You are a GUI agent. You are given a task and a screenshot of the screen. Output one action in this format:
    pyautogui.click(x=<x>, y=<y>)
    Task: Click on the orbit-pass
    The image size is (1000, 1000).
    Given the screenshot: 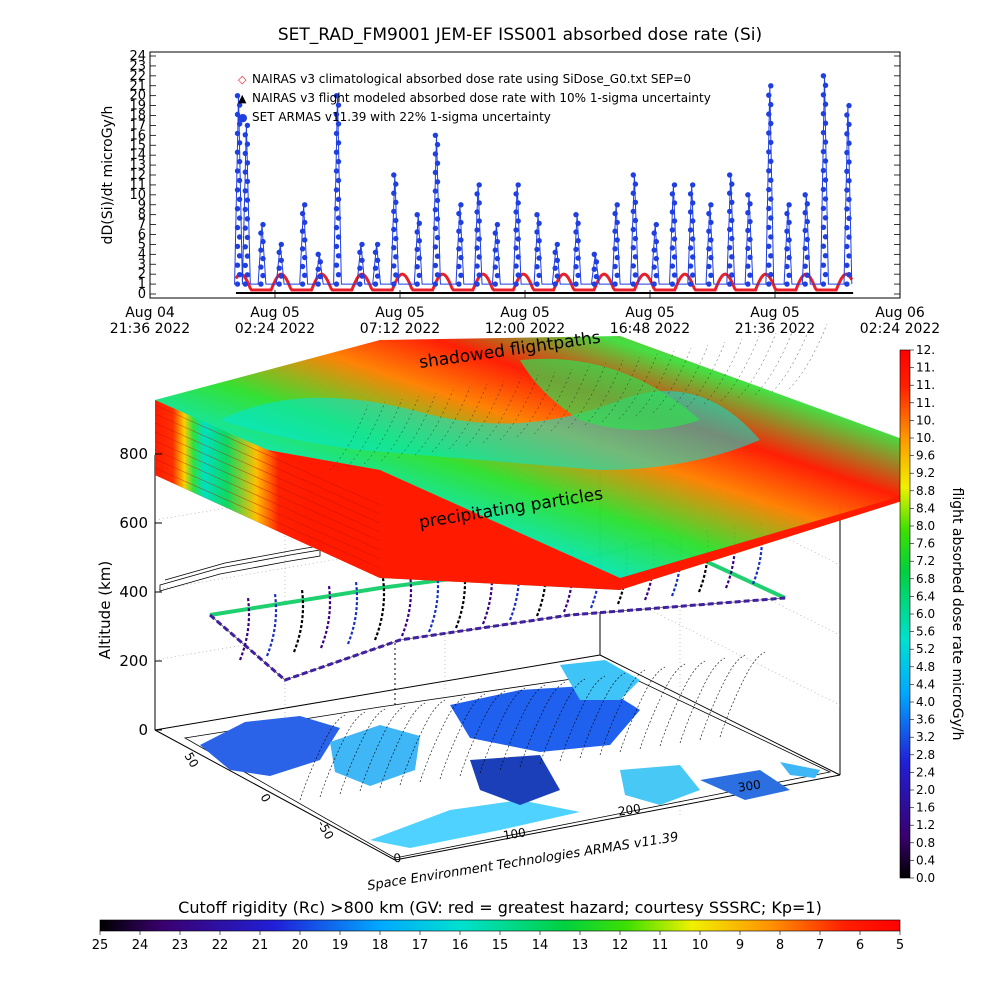 What is the action you would take?
    pyautogui.click(x=298, y=621)
    